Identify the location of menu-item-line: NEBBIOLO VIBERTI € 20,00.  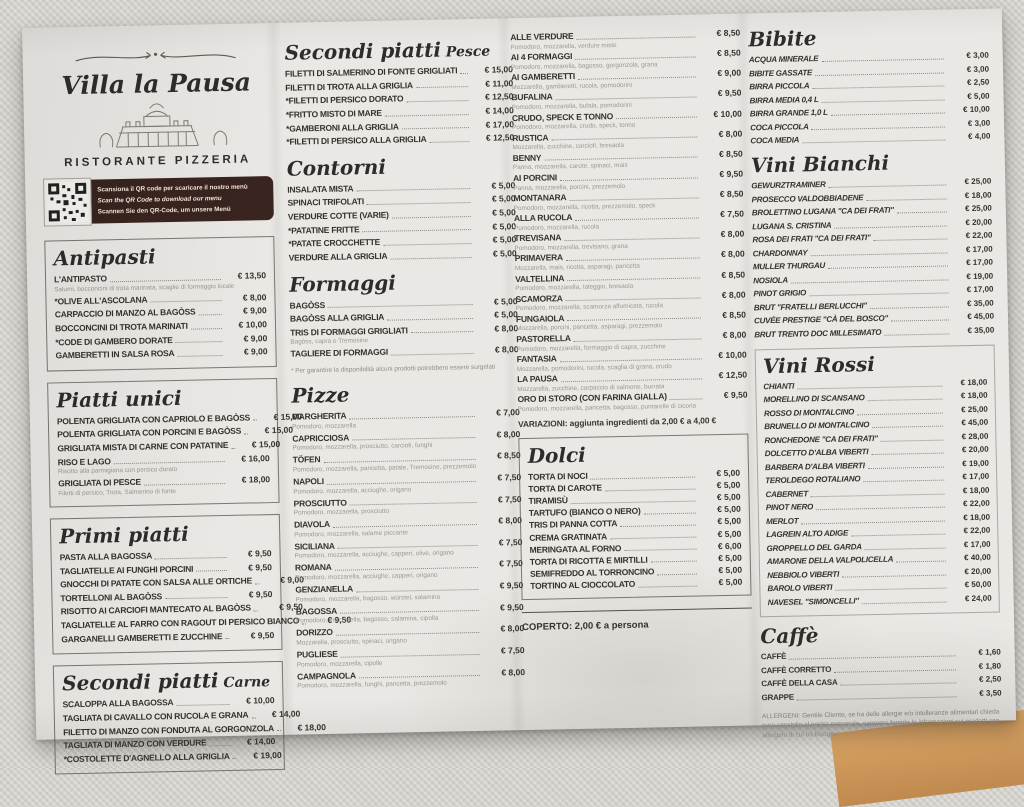
(879, 573).